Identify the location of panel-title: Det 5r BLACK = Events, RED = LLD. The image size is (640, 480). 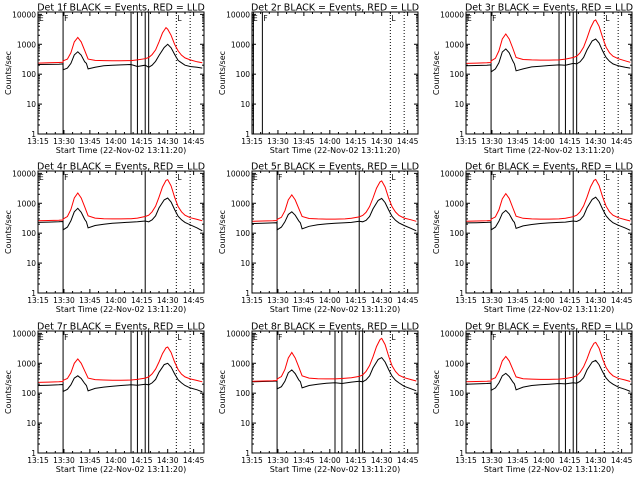
(335, 167).